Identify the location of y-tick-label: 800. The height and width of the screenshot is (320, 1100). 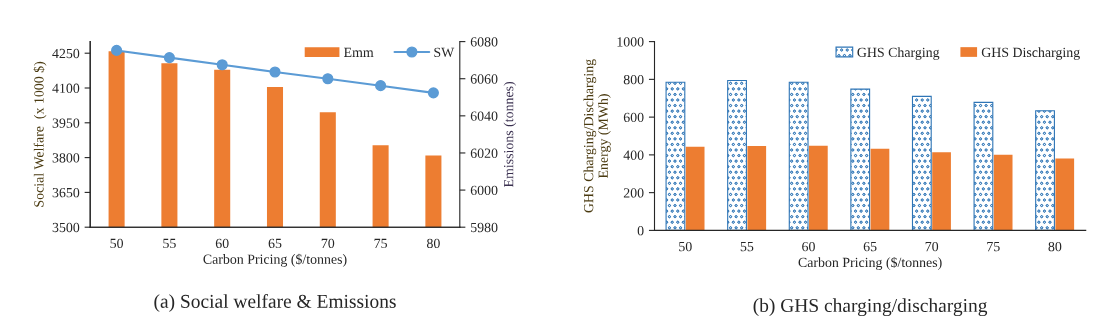
(633, 79).